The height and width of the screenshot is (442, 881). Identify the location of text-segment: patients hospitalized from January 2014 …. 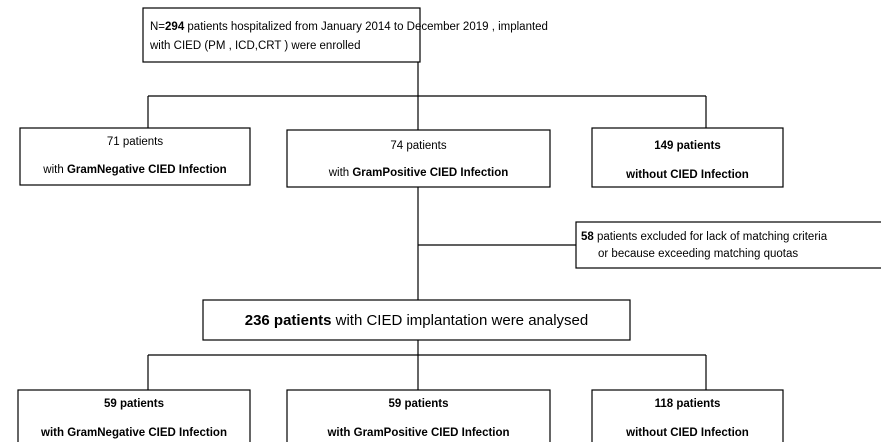
(366, 27).